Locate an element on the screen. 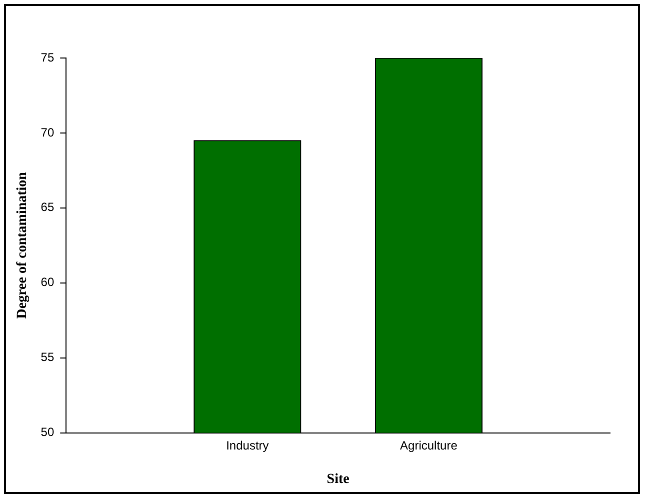  y-tick-label: 75 is located at coordinates (47, 57).